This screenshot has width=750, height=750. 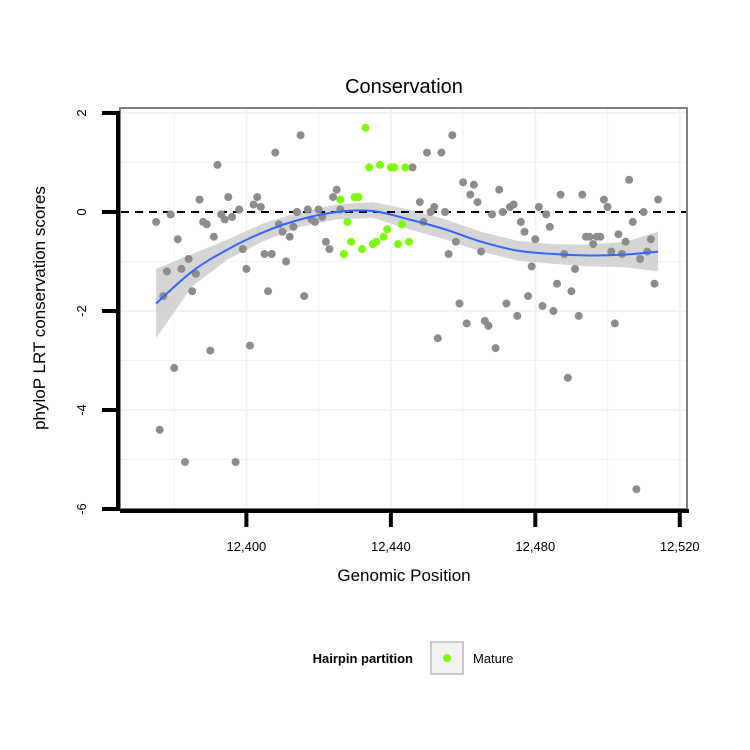 I want to click on y-tick-label: 0, so click(x=81, y=211).